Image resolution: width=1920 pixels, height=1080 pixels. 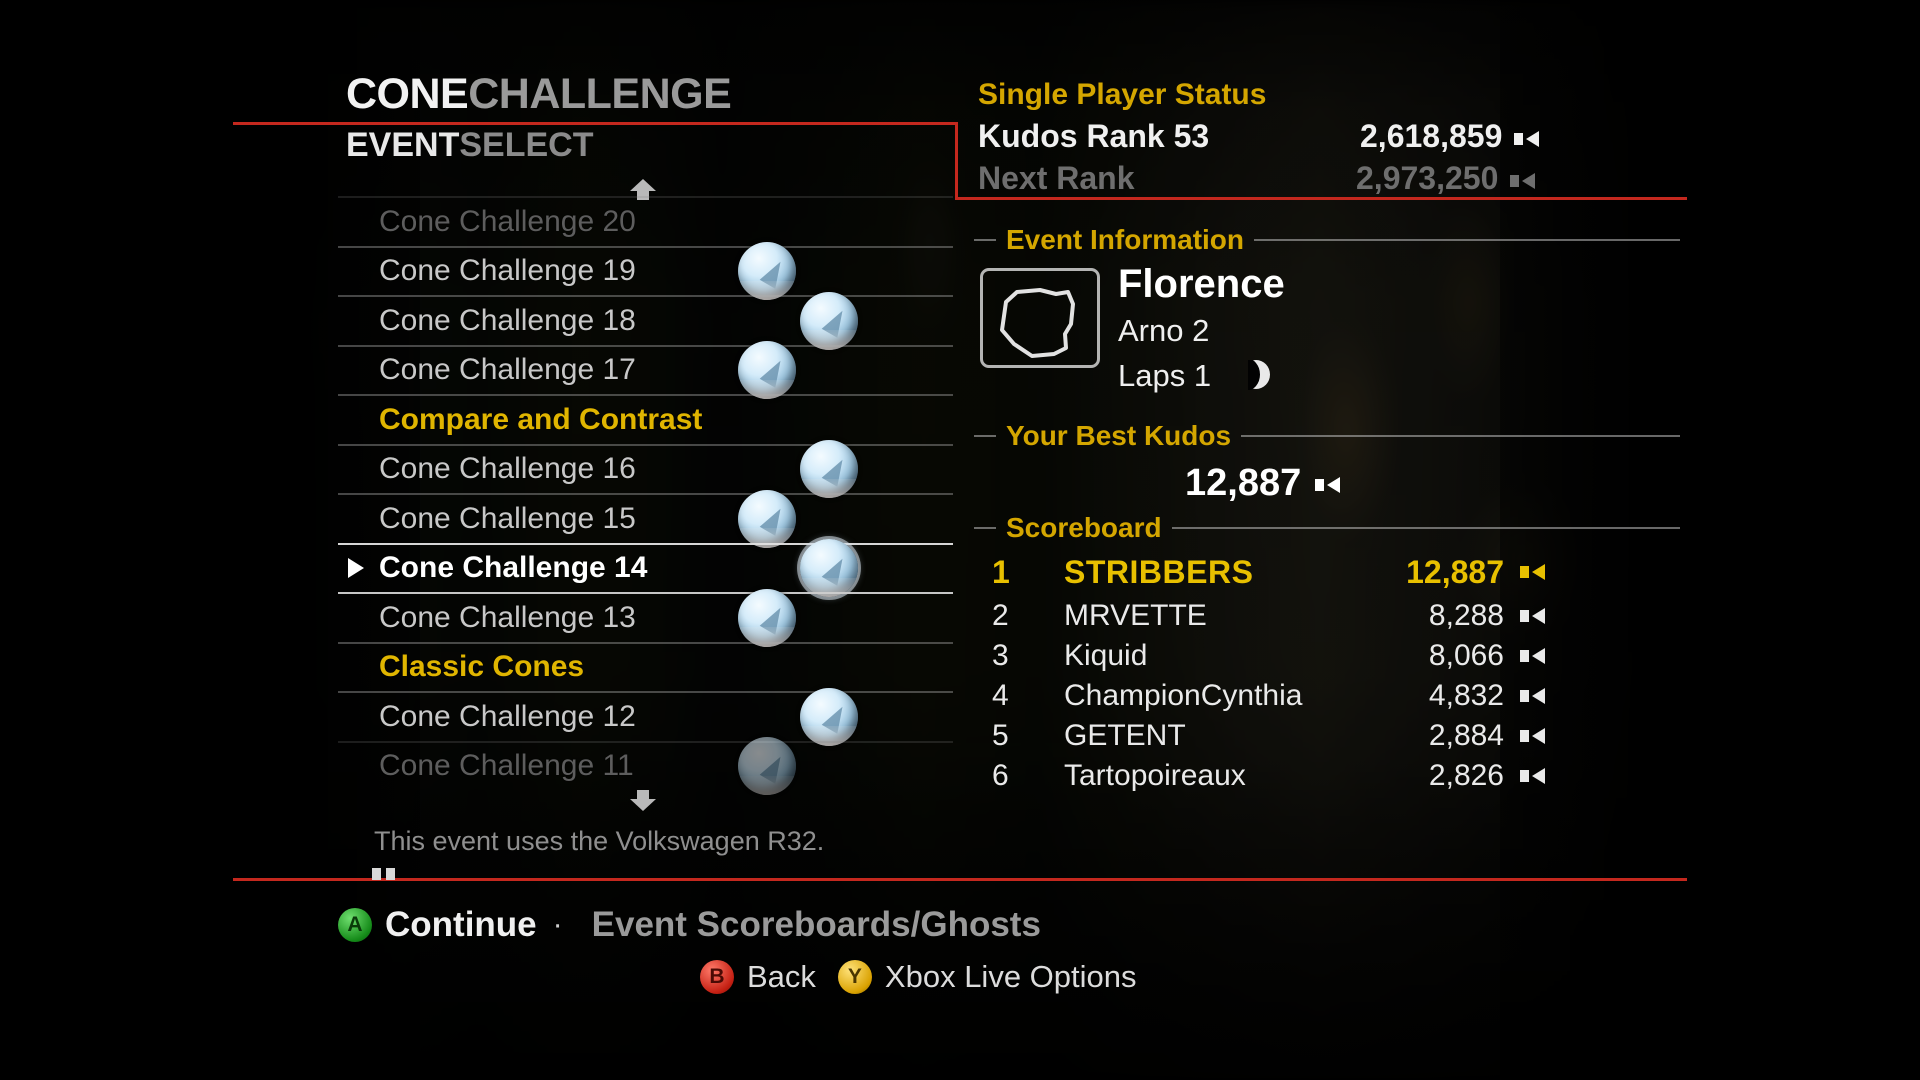 What do you see at coordinates (816, 924) in the screenshot?
I see `event-scoreboards-ghosts-label: Event Scoreboards/Ghosts` at bounding box center [816, 924].